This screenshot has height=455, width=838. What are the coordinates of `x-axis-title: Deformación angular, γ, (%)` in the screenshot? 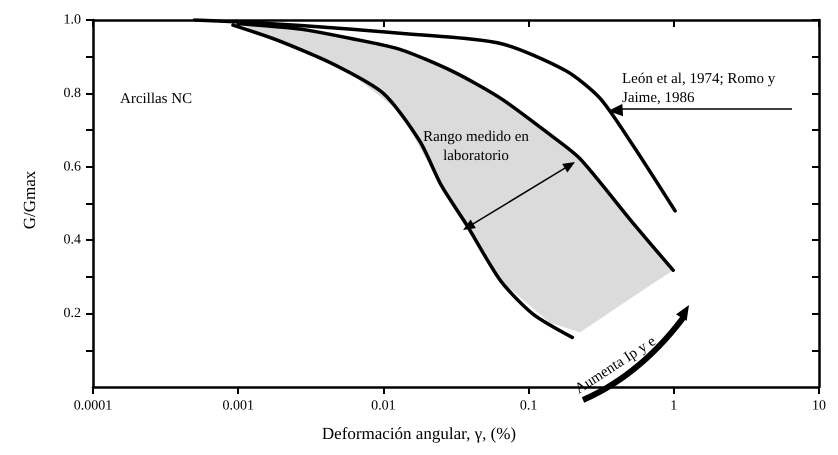 It's located at (419, 434).